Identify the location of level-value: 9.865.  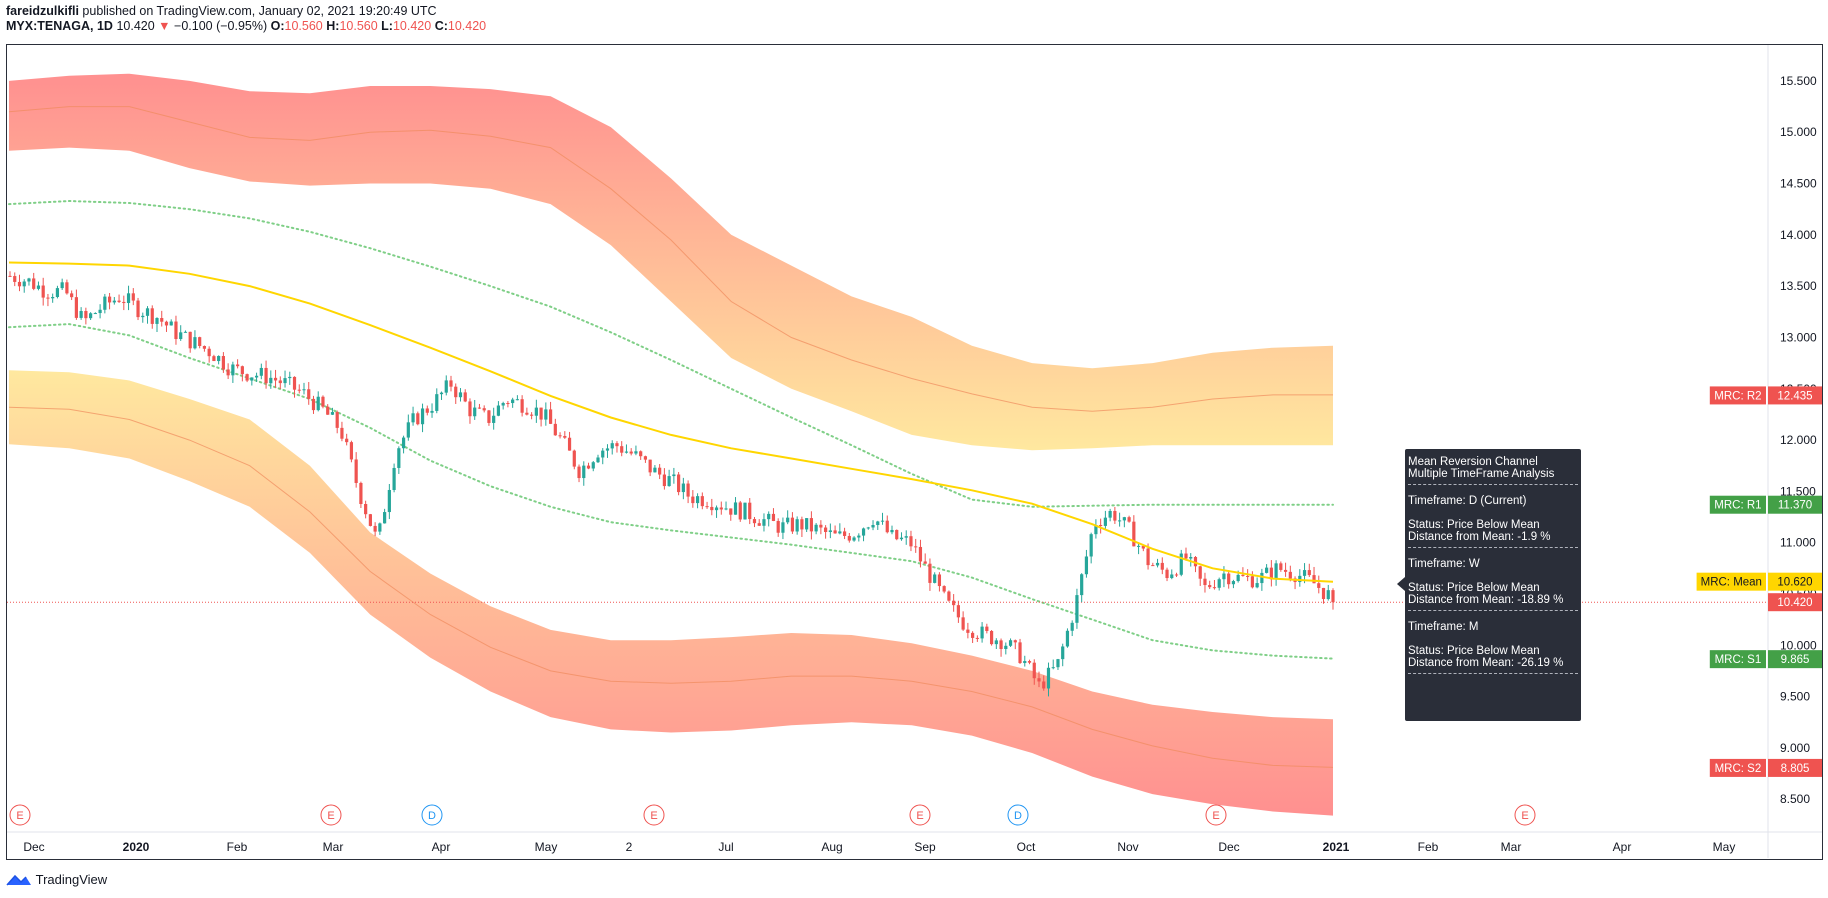
(1795, 660).